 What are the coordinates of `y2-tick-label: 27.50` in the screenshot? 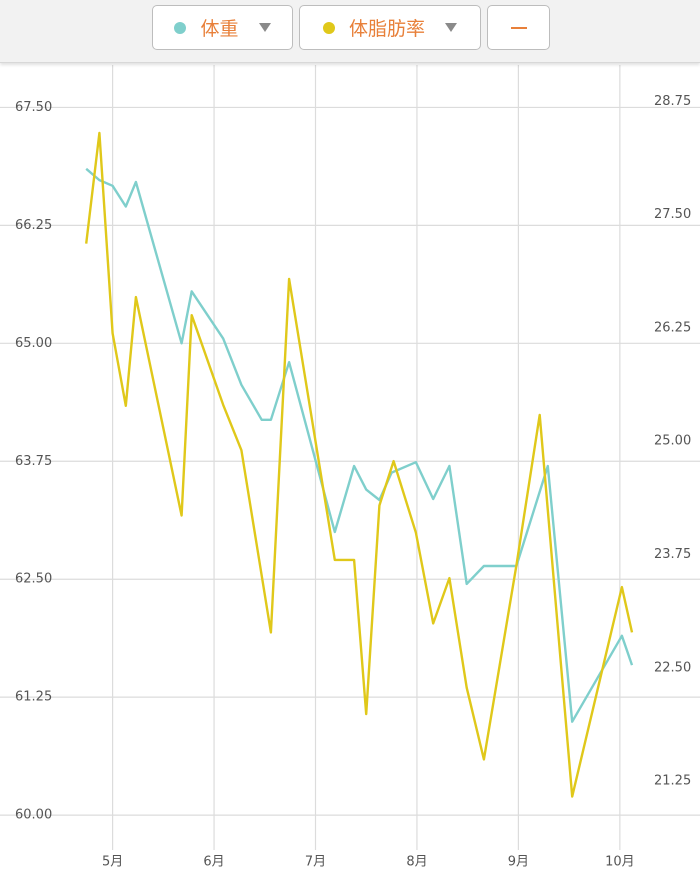 It's located at (672, 214).